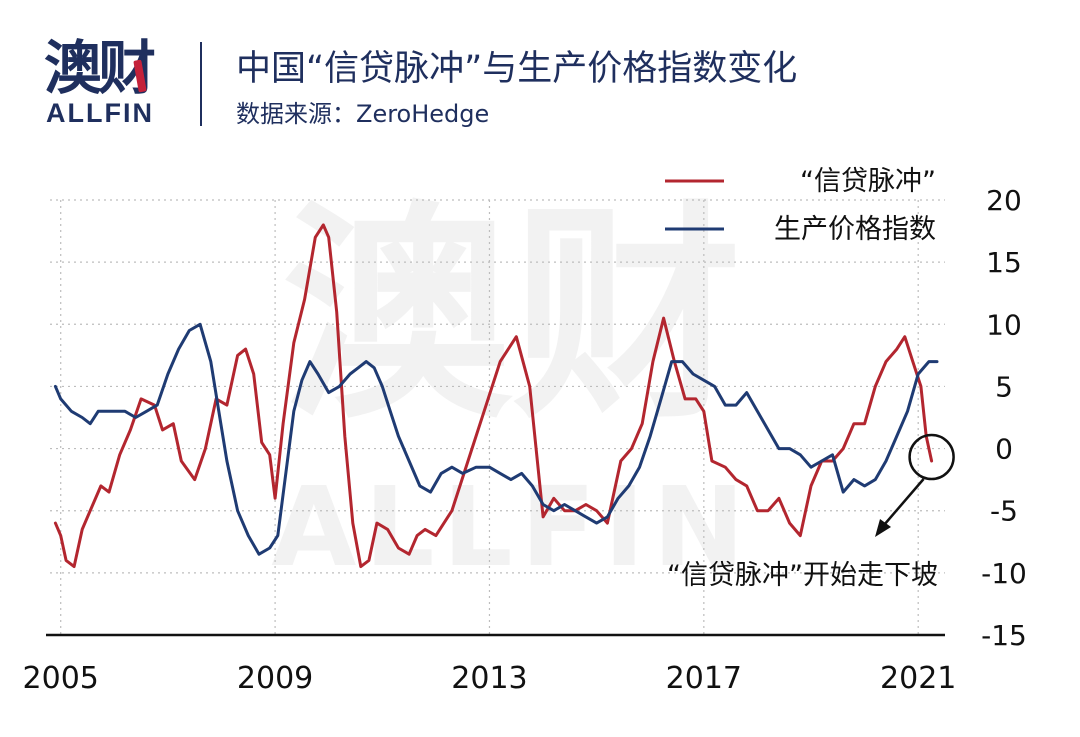 This screenshot has height=737, width=1080. What do you see at coordinates (1004, 386) in the screenshot?
I see `y-tick-label: 5` at bounding box center [1004, 386].